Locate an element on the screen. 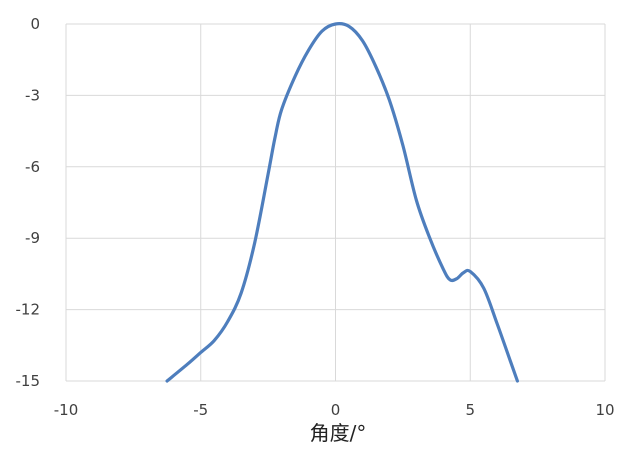 This screenshot has height=450, width=619. y-tick-label-4: -12 is located at coordinates (28, 310).